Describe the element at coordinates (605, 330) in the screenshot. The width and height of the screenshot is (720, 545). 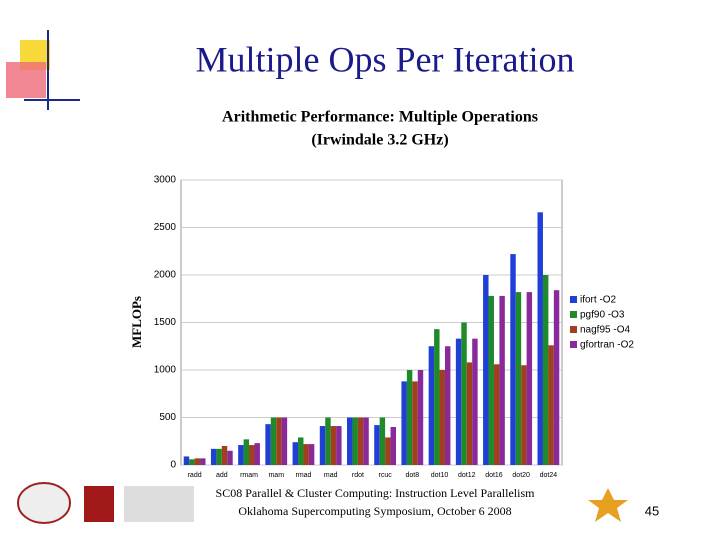
I see `legend-label: nagf95 -O4` at that location.